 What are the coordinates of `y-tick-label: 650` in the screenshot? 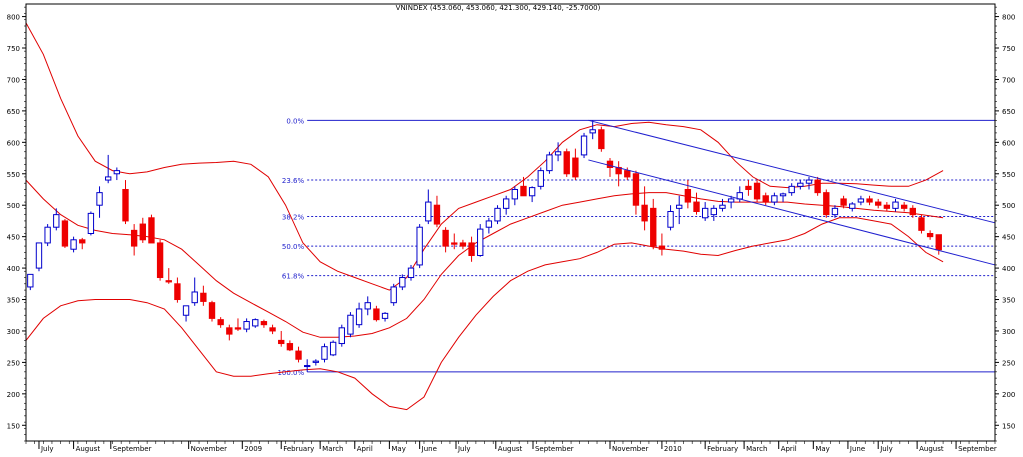 It's located at (13, 112).